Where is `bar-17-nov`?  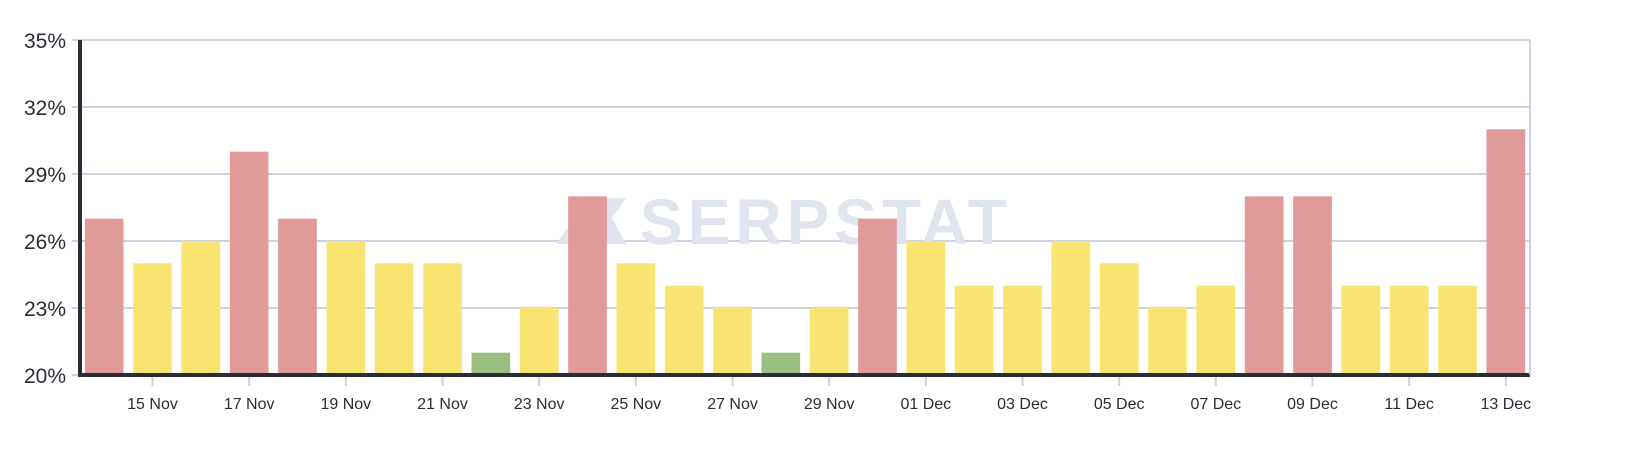
bar-17-nov is located at coordinates (249, 263).